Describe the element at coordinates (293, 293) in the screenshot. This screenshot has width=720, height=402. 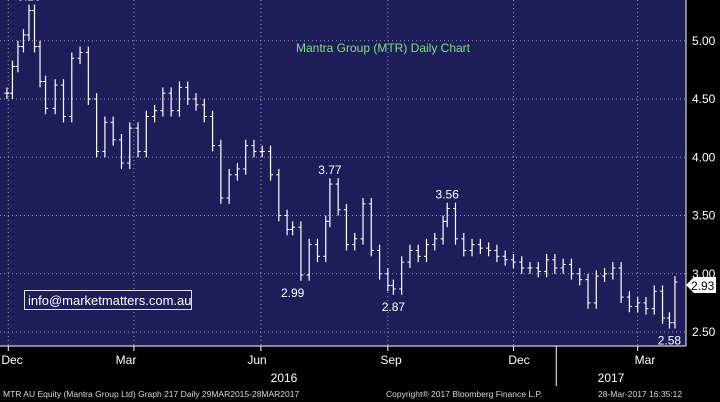
I see `price-annotation: 2.99` at that location.